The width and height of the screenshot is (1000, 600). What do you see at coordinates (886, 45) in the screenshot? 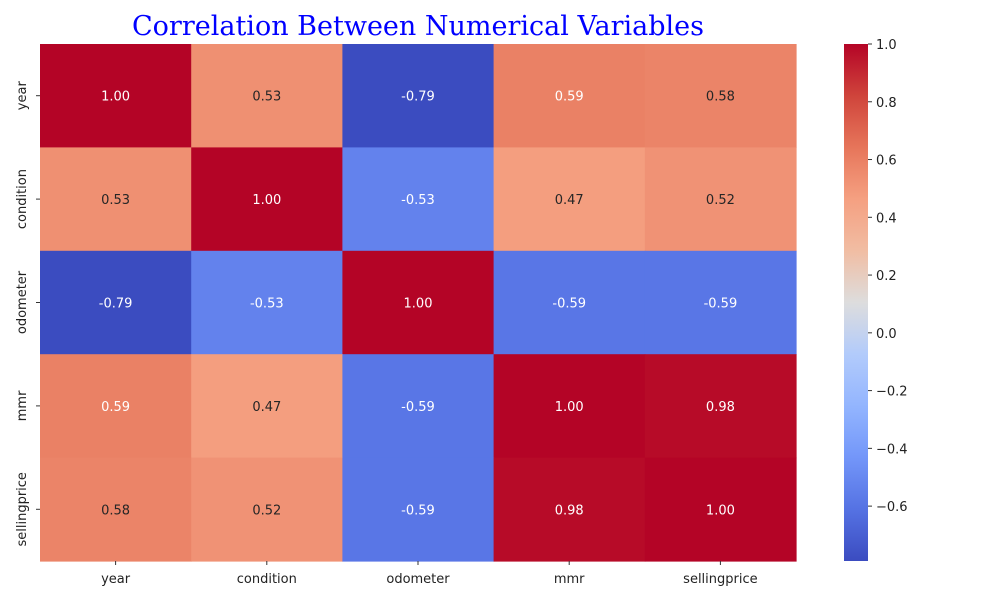
I see `colorbar-tick-label: 1.0` at bounding box center [886, 45].